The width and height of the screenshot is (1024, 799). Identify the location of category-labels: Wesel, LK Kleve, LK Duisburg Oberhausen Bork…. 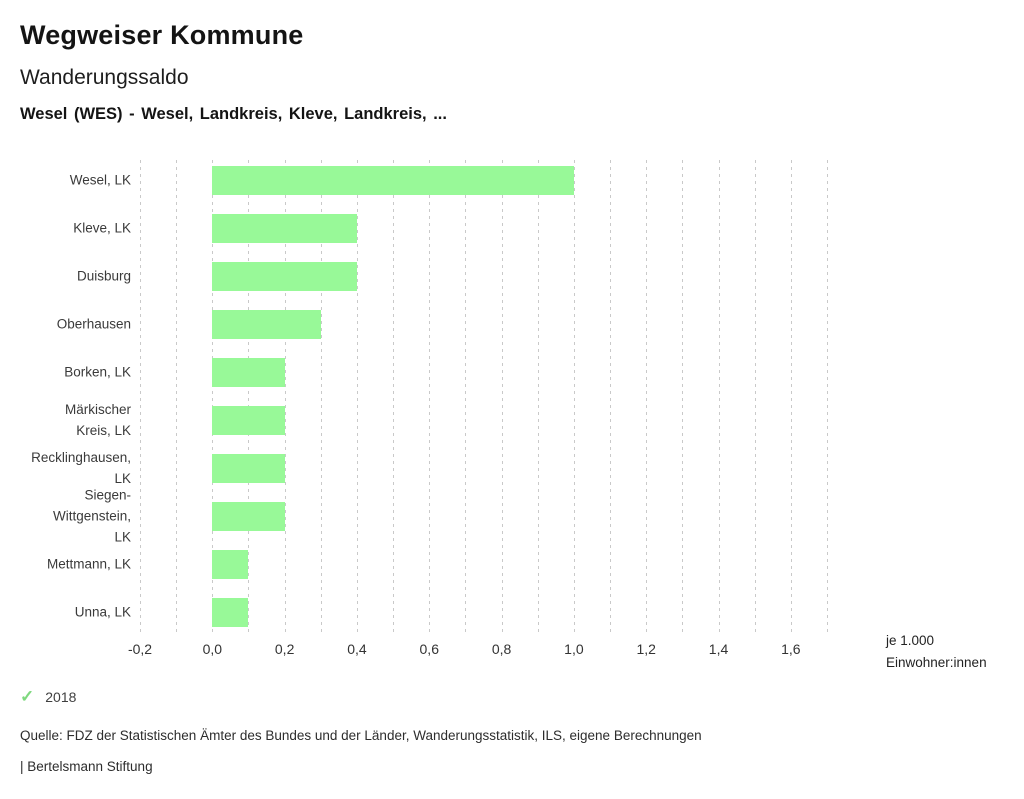
(81, 398).